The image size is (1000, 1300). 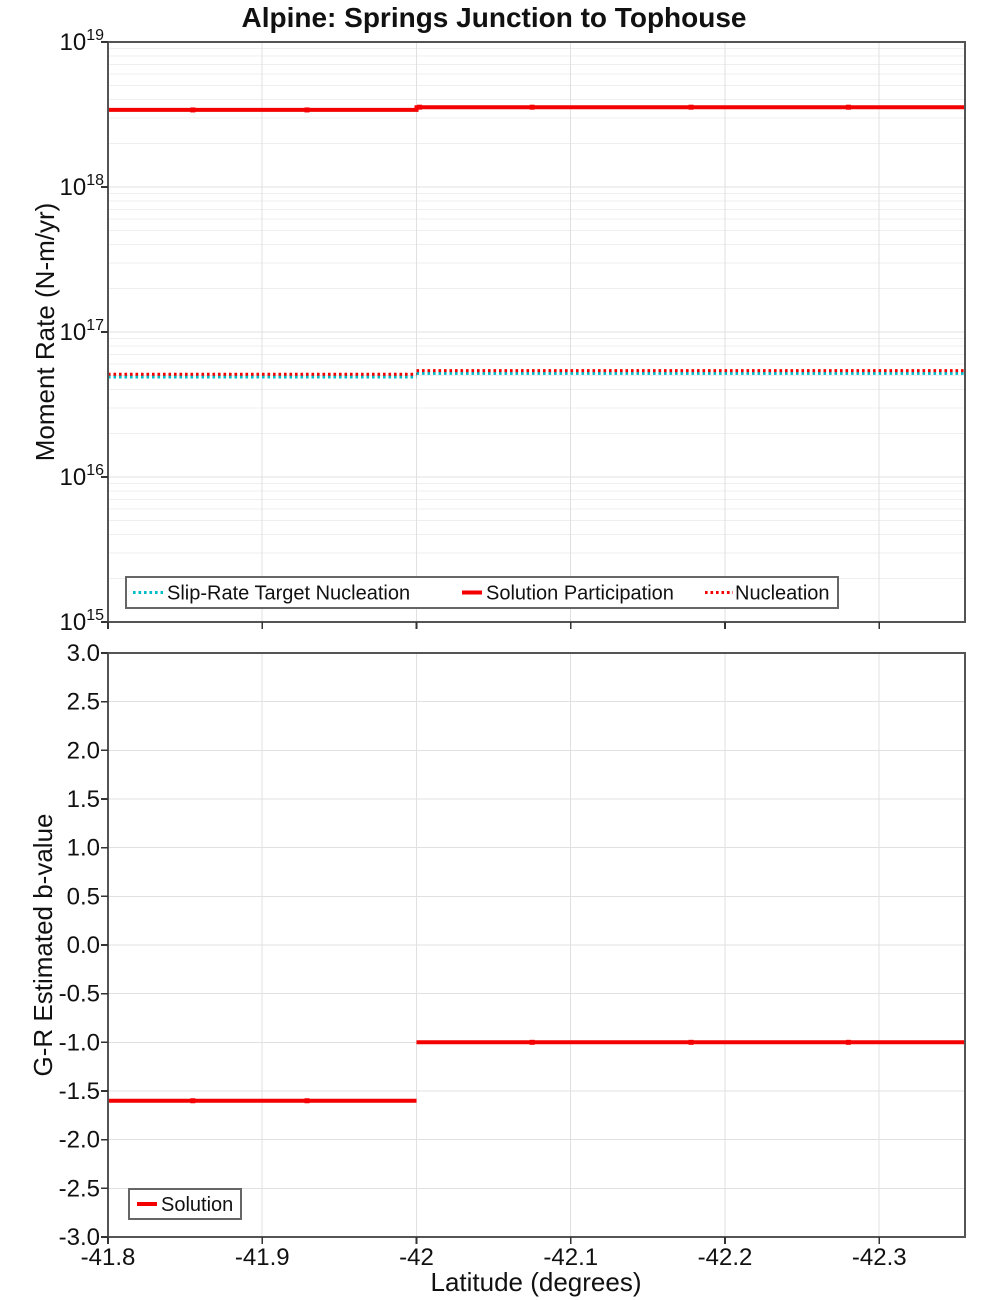 What do you see at coordinates (43, 945) in the screenshot?
I see `y-axis-label-b-value: G-R Estimated b-value` at bounding box center [43, 945].